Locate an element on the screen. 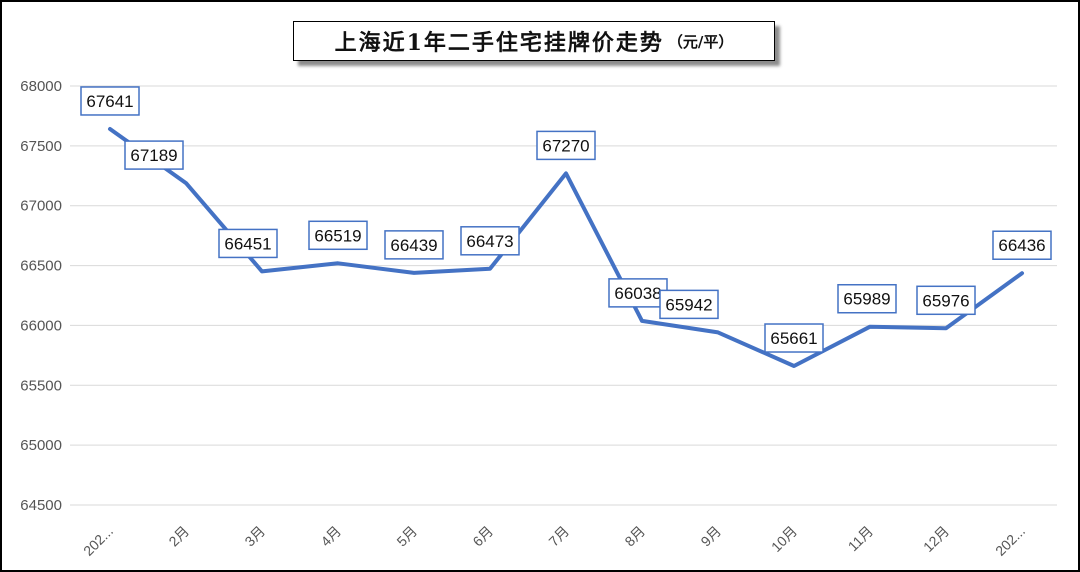 This screenshot has width=1080, height=572. data-label: 67189 is located at coordinates (153, 155).